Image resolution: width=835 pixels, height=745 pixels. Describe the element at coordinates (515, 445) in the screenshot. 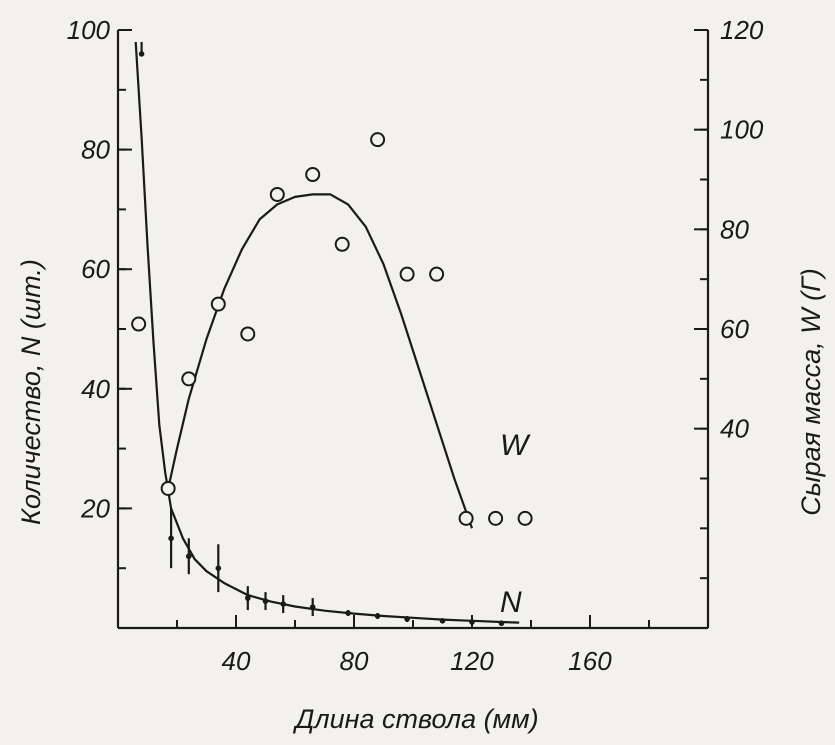

I see `series-label-w: W` at that location.